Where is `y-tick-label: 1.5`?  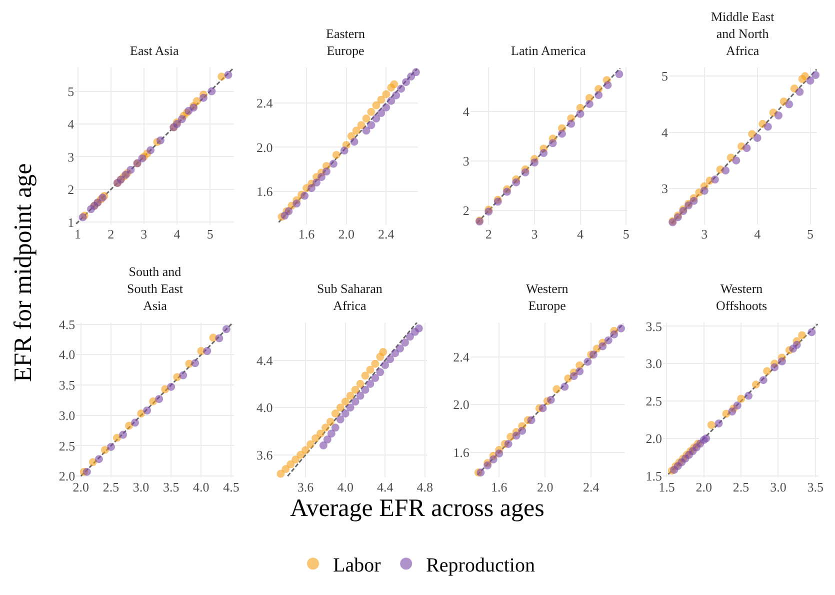 y-tick-label: 1.5 is located at coordinates (654, 476).